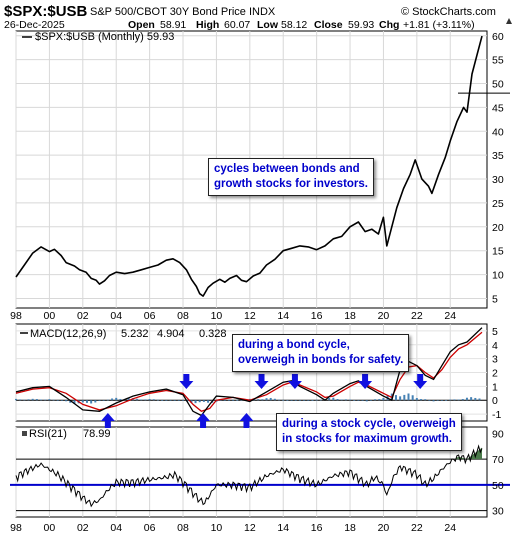  What do you see at coordinates (509, 21) in the screenshot?
I see `expand-triangle-icon` at bounding box center [509, 21].